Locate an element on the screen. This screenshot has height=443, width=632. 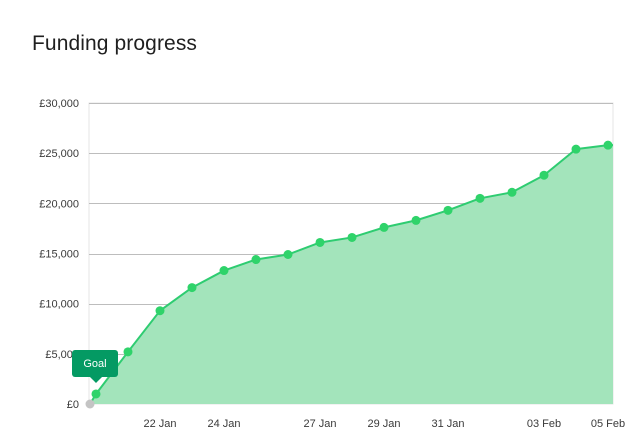
x-tick-label: 05 Feb is located at coordinates (608, 424).